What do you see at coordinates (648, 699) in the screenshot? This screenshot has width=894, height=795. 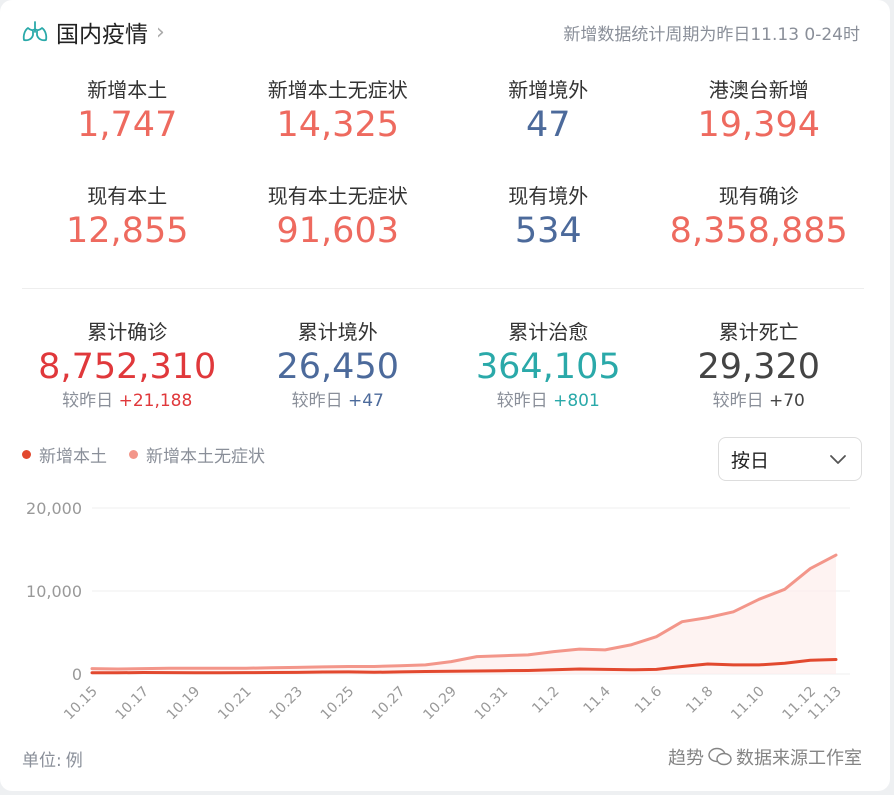 I see `x-tick-label: 11.6` at bounding box center [648, 699].